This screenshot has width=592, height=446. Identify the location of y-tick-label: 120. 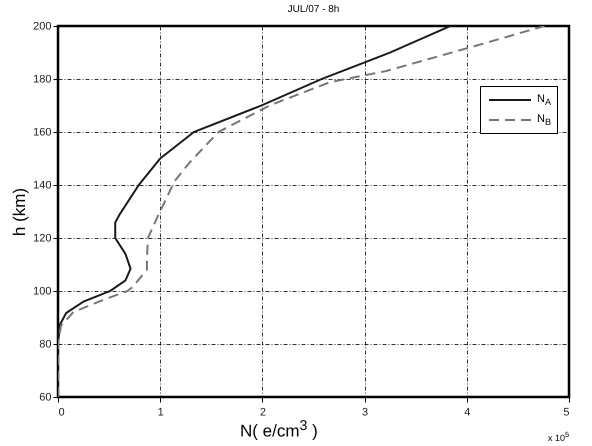
(42, 238).